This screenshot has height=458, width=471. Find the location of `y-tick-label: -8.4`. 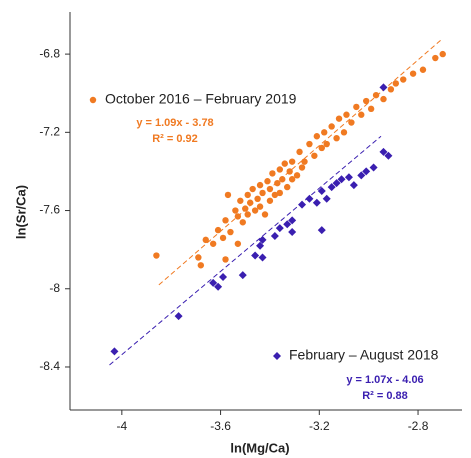

y-tick-label: -8.4 is located at coordinates (49, 366).